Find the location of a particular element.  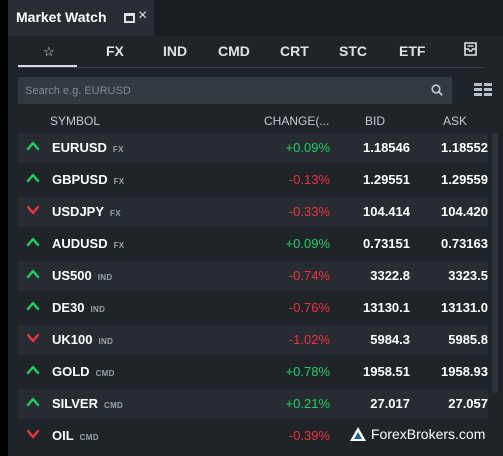

table-header: SYMBOL CHANGE(... BID ASK is located at coordinates (255, 120).